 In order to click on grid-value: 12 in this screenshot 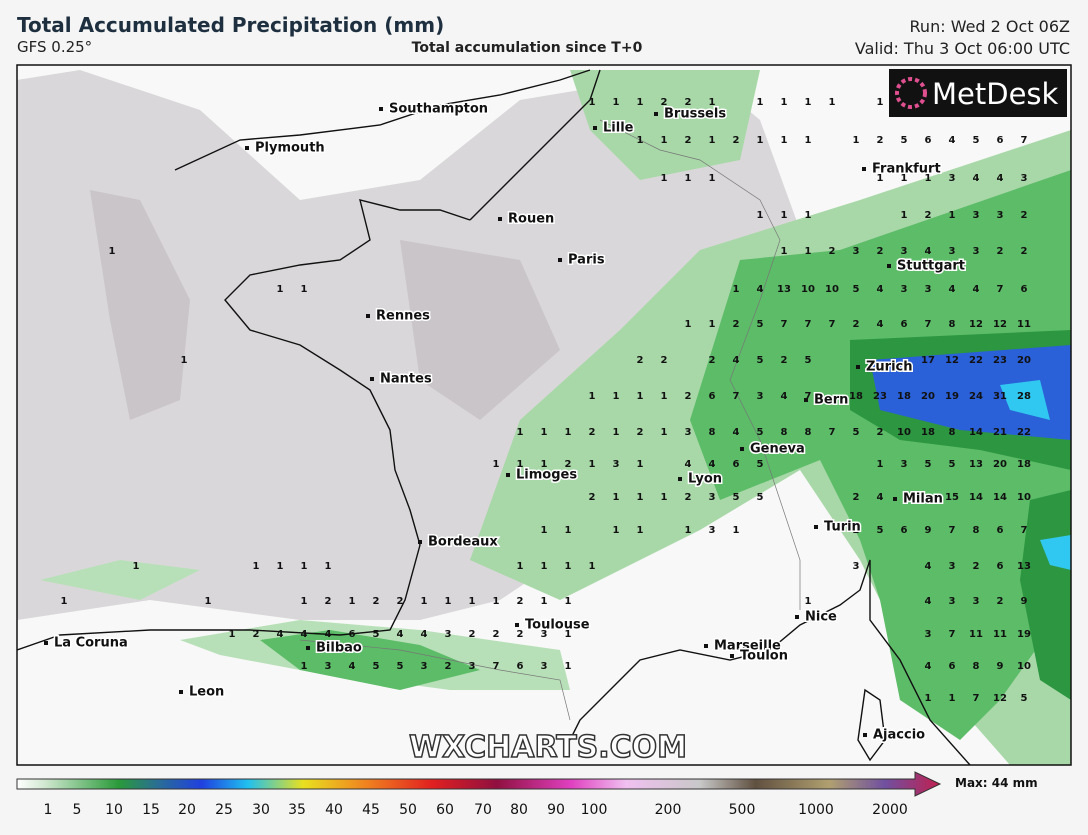, I will do `click(976, 324)`.